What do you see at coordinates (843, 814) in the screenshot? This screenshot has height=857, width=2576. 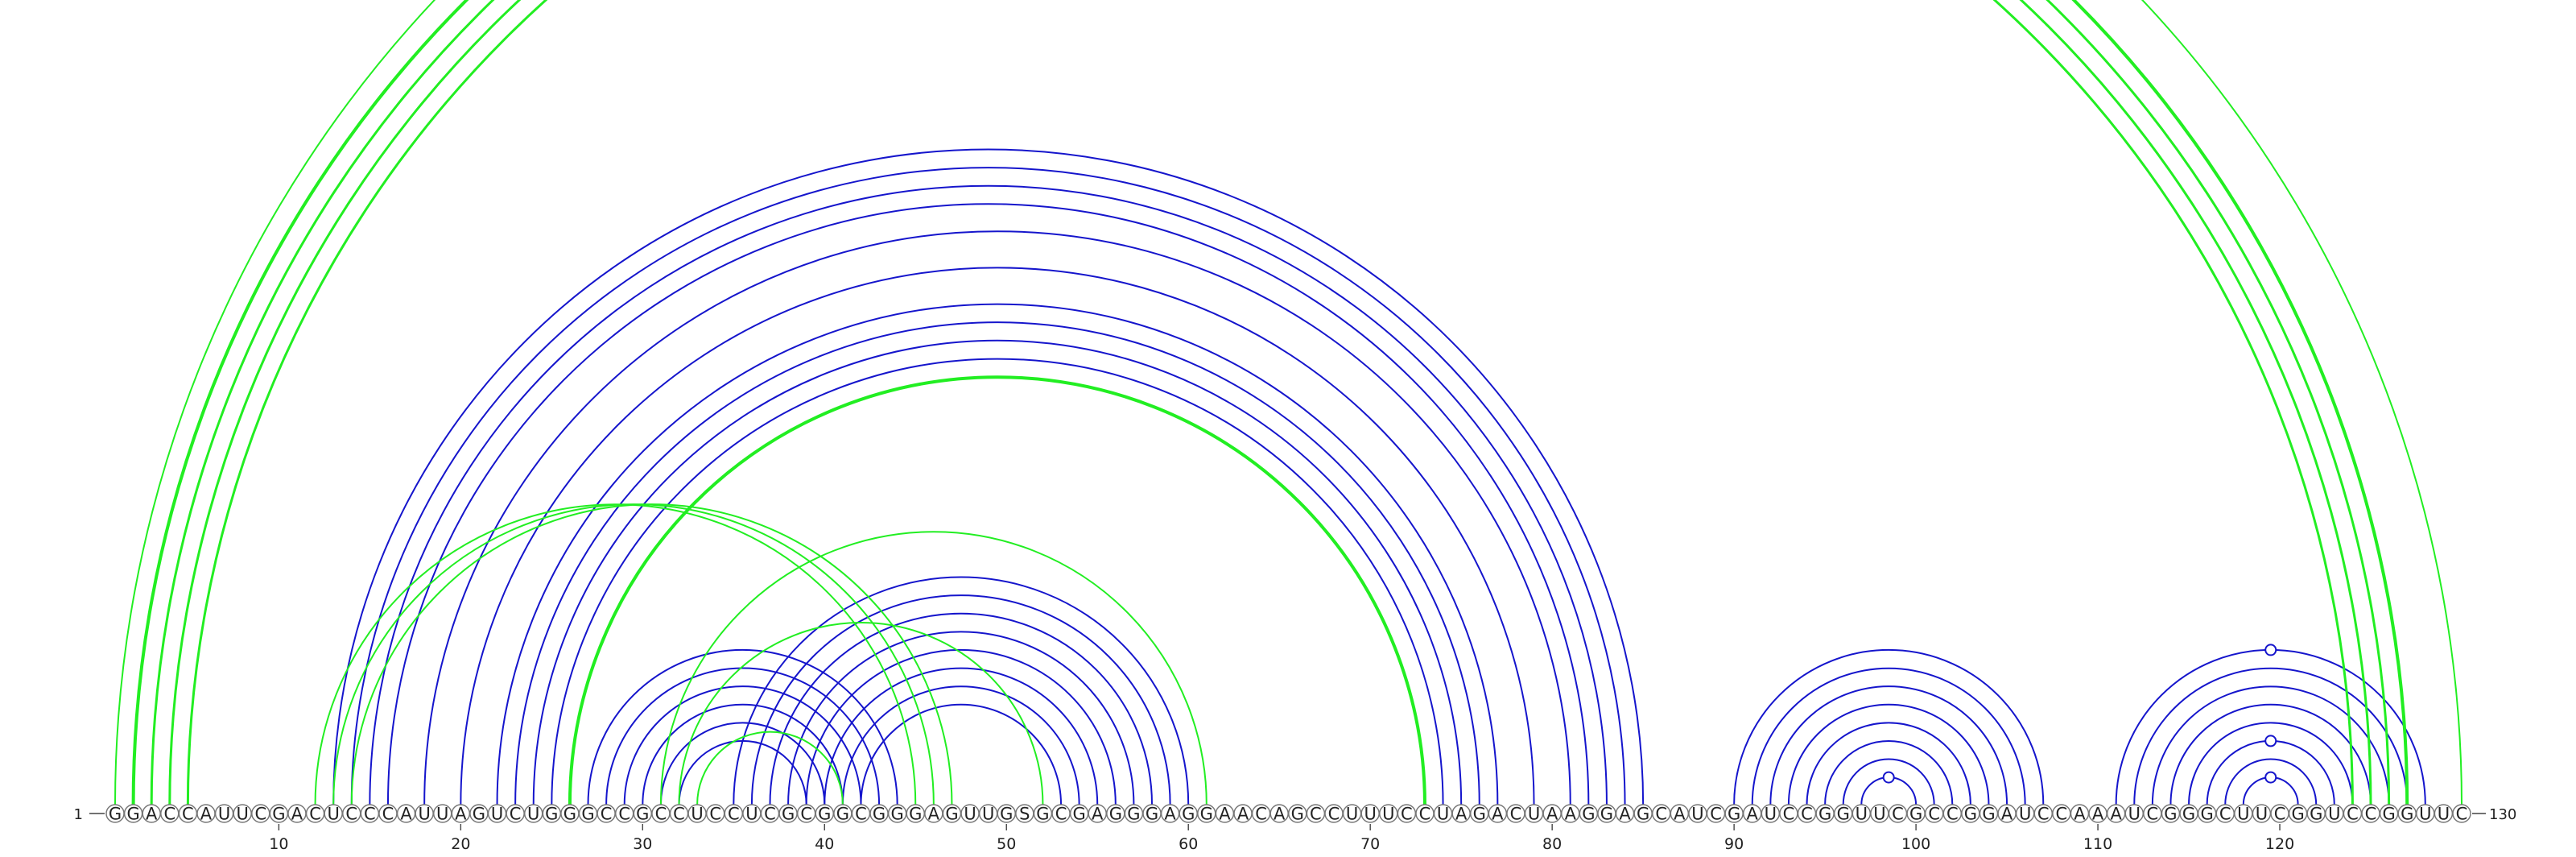 I see `nucleotide-41: G` at bounding box center [843, 814].